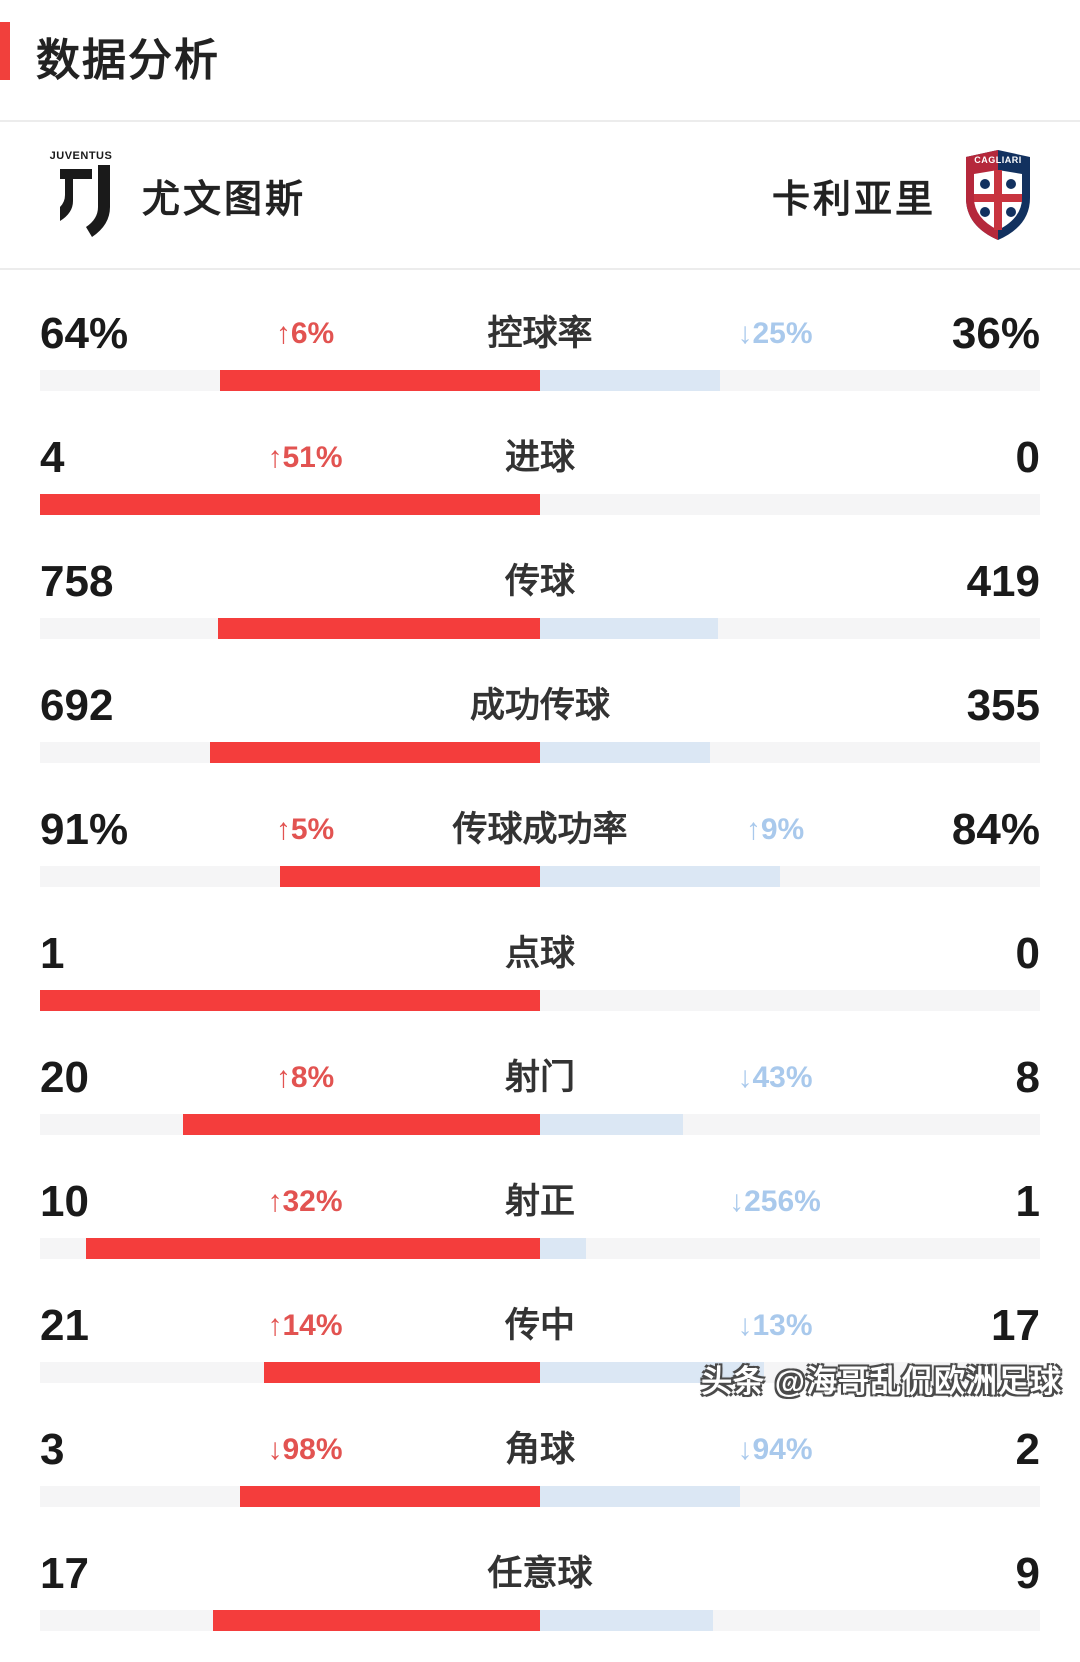  Describe the element at coordinates (5, 51) in the screenshot. I see `title-accent-bar` at that location.